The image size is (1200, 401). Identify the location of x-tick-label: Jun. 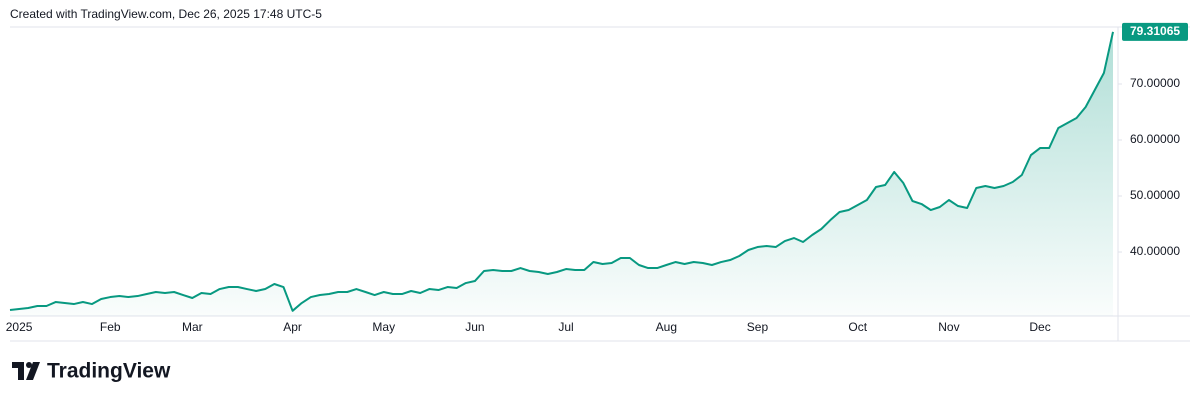
(474, 327).